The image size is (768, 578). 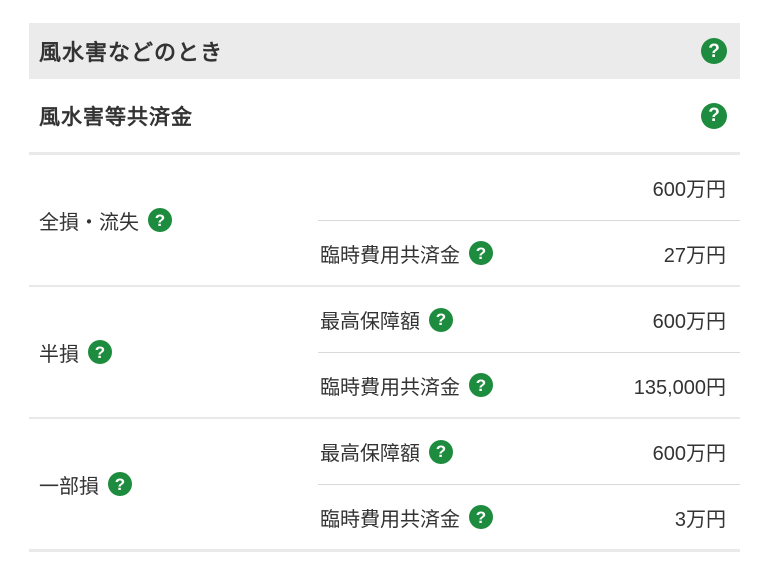 I want to click on sub-row-value: 27万円, so click(x=694, y=255).